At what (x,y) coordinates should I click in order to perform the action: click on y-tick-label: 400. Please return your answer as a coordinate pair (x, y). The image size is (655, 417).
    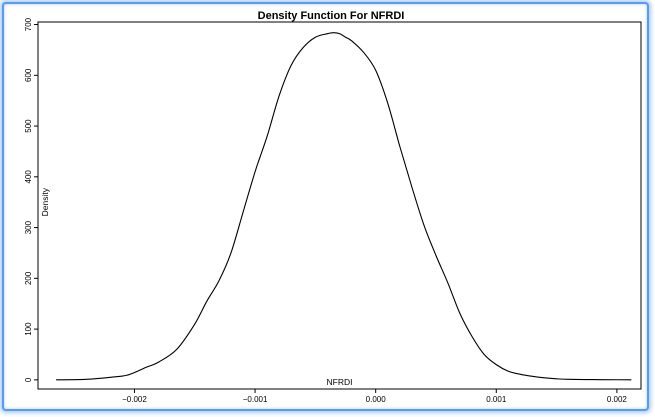
    Looking at the image, I should click on (28, 177).